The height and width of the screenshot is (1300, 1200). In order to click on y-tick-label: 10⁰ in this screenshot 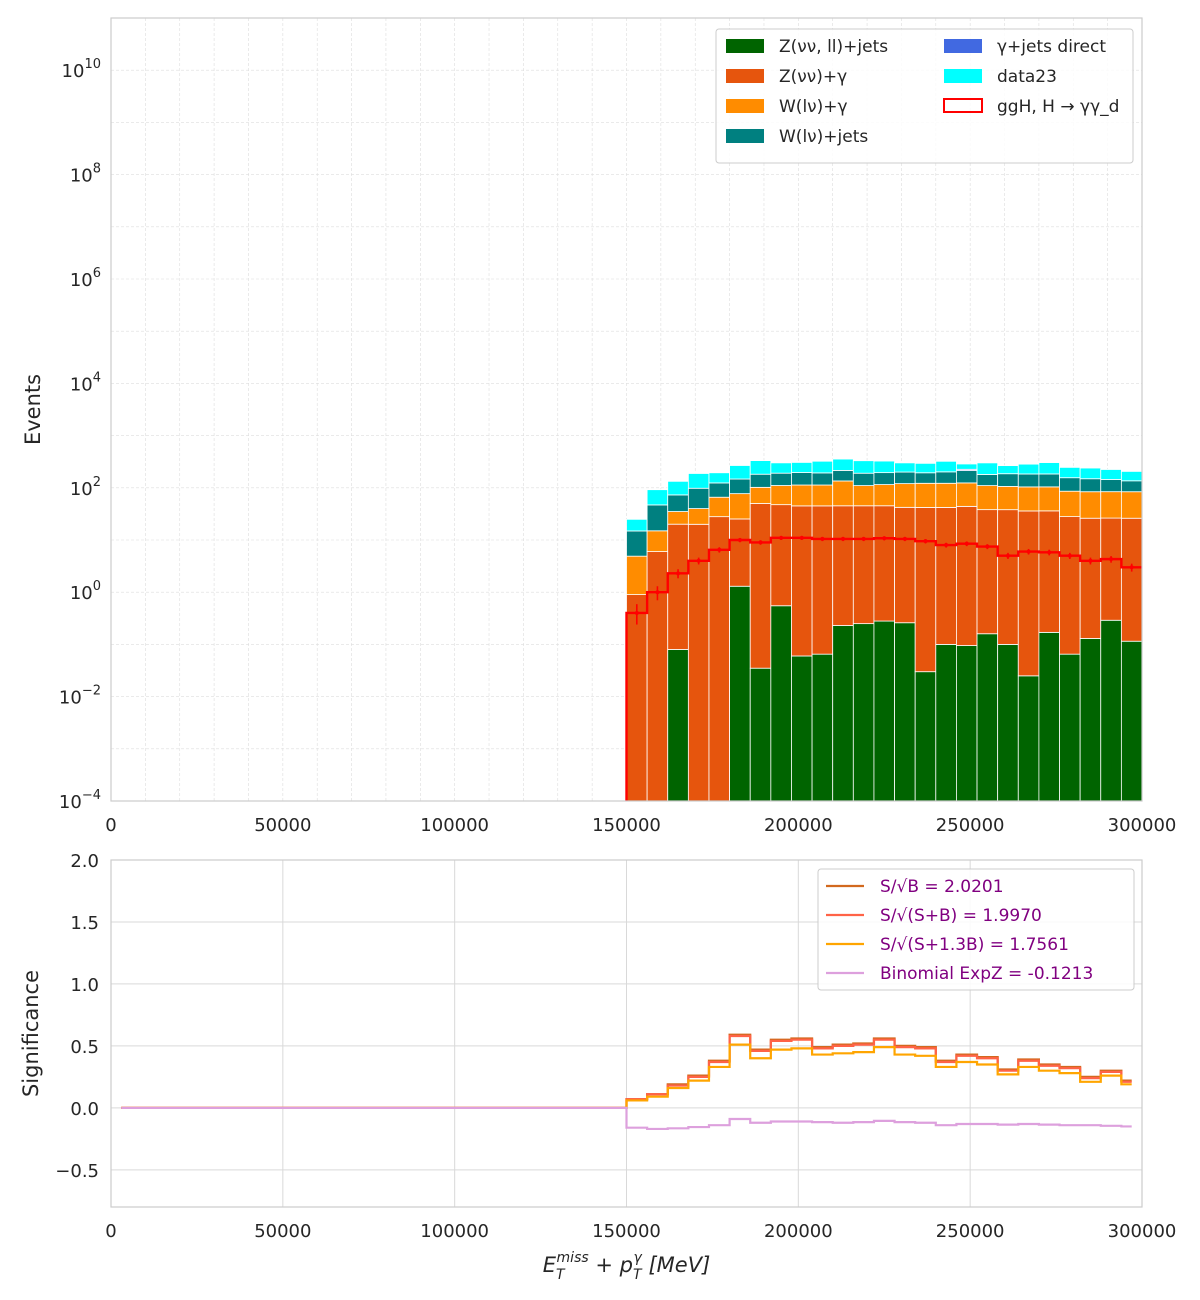, I will do `click(85, 591)`.